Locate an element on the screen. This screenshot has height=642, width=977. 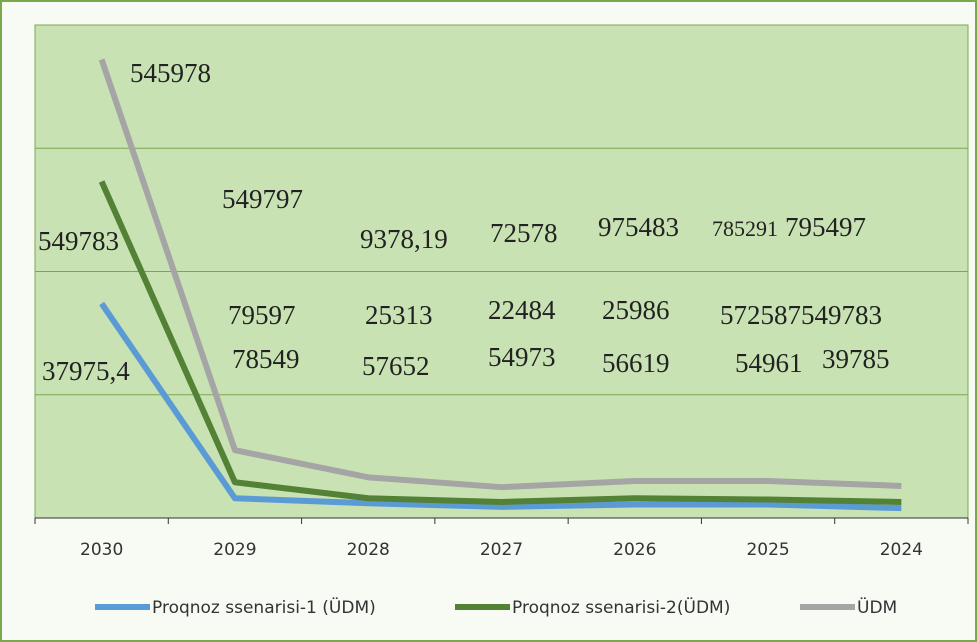
annotation: 572587549783 is located at coordinates (801, 315).